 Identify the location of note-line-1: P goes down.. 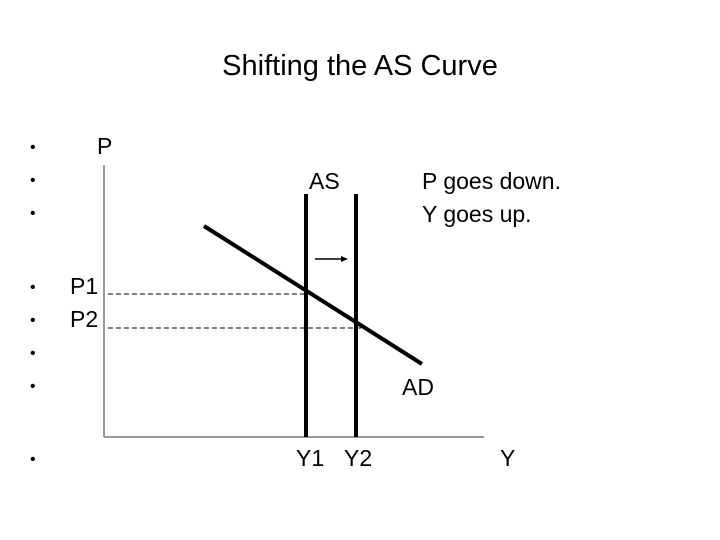
(491, 181).